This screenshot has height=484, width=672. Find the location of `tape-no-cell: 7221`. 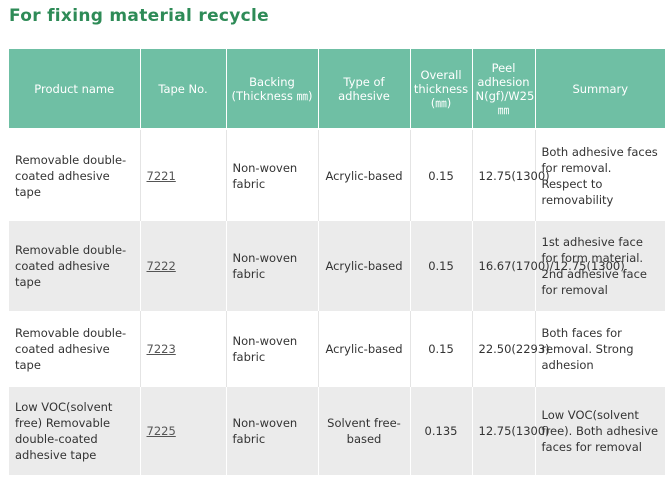

tape-no-cell: 7221 is located at coordinates (183, 175).